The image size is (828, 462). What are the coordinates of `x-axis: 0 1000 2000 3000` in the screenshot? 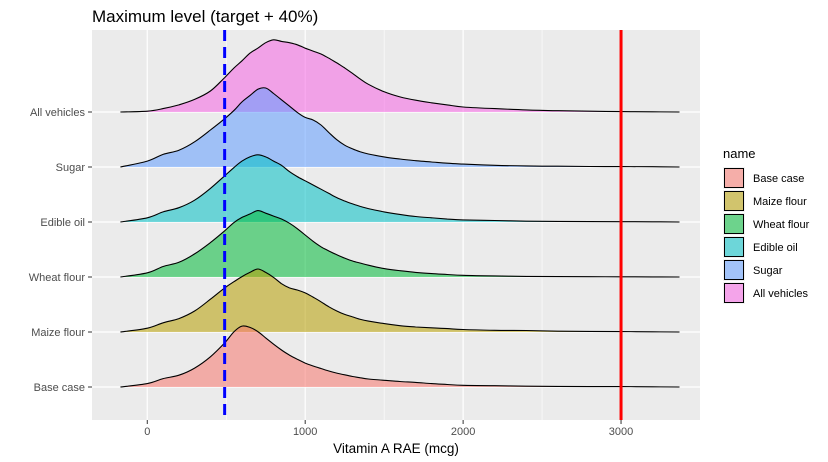 It's located at (388, 429).